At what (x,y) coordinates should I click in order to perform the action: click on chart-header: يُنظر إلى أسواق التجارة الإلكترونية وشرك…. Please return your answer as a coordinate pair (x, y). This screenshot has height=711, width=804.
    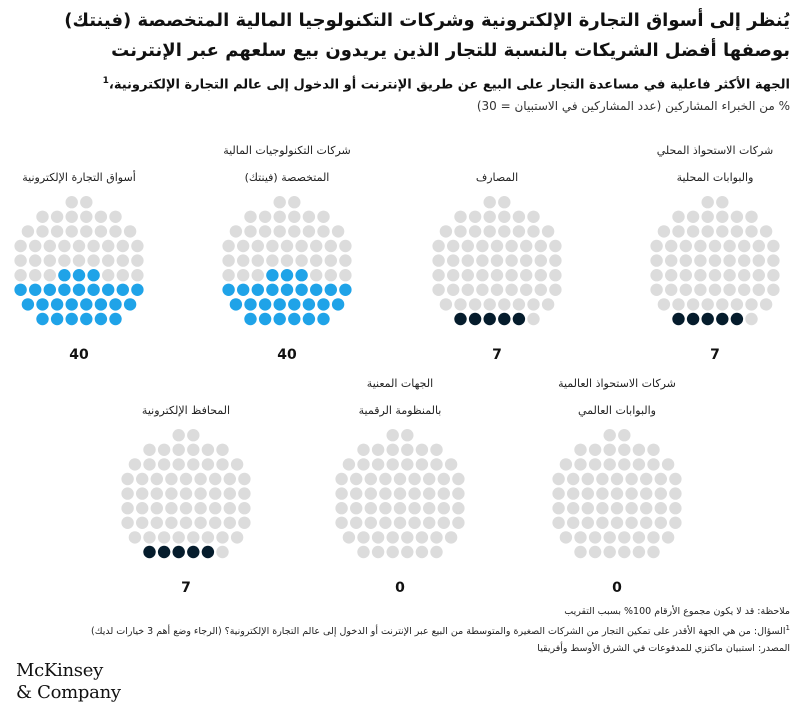
    Looking at the image, I should click on (402, 61).